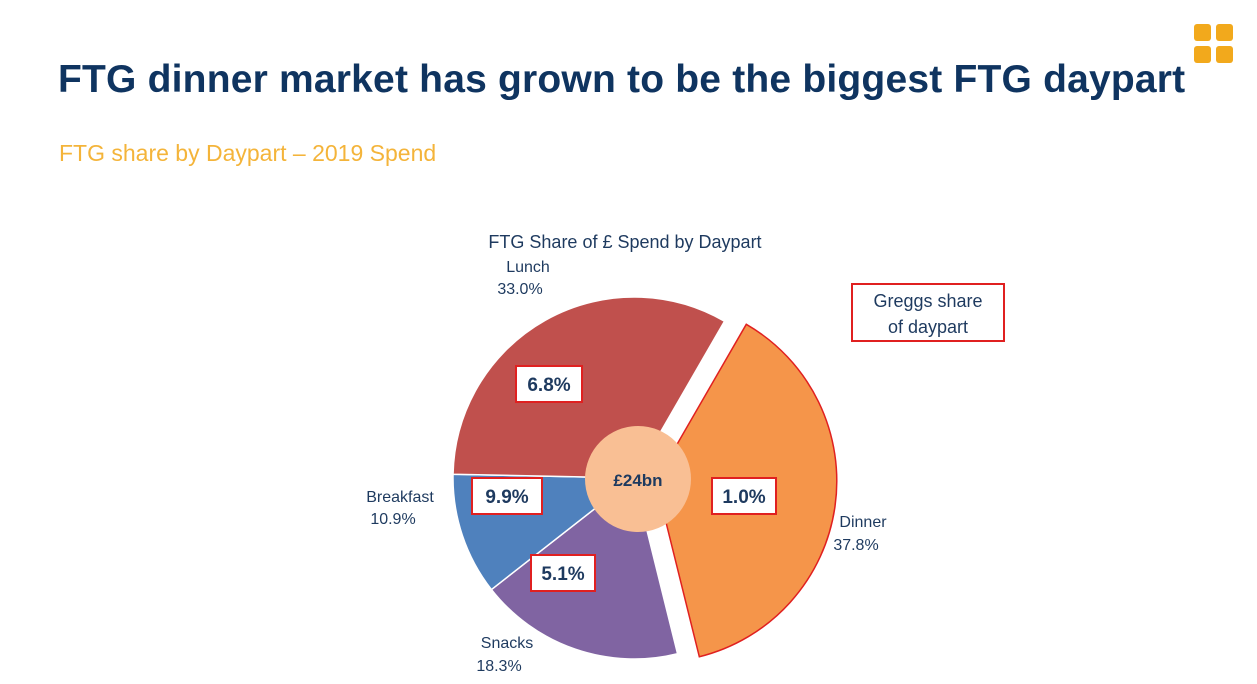 The image size is (1257, 684). Describe the element at coordinates (528, 267) in the screenshot. I see `slice-name-lunch: Lunch` at that location.